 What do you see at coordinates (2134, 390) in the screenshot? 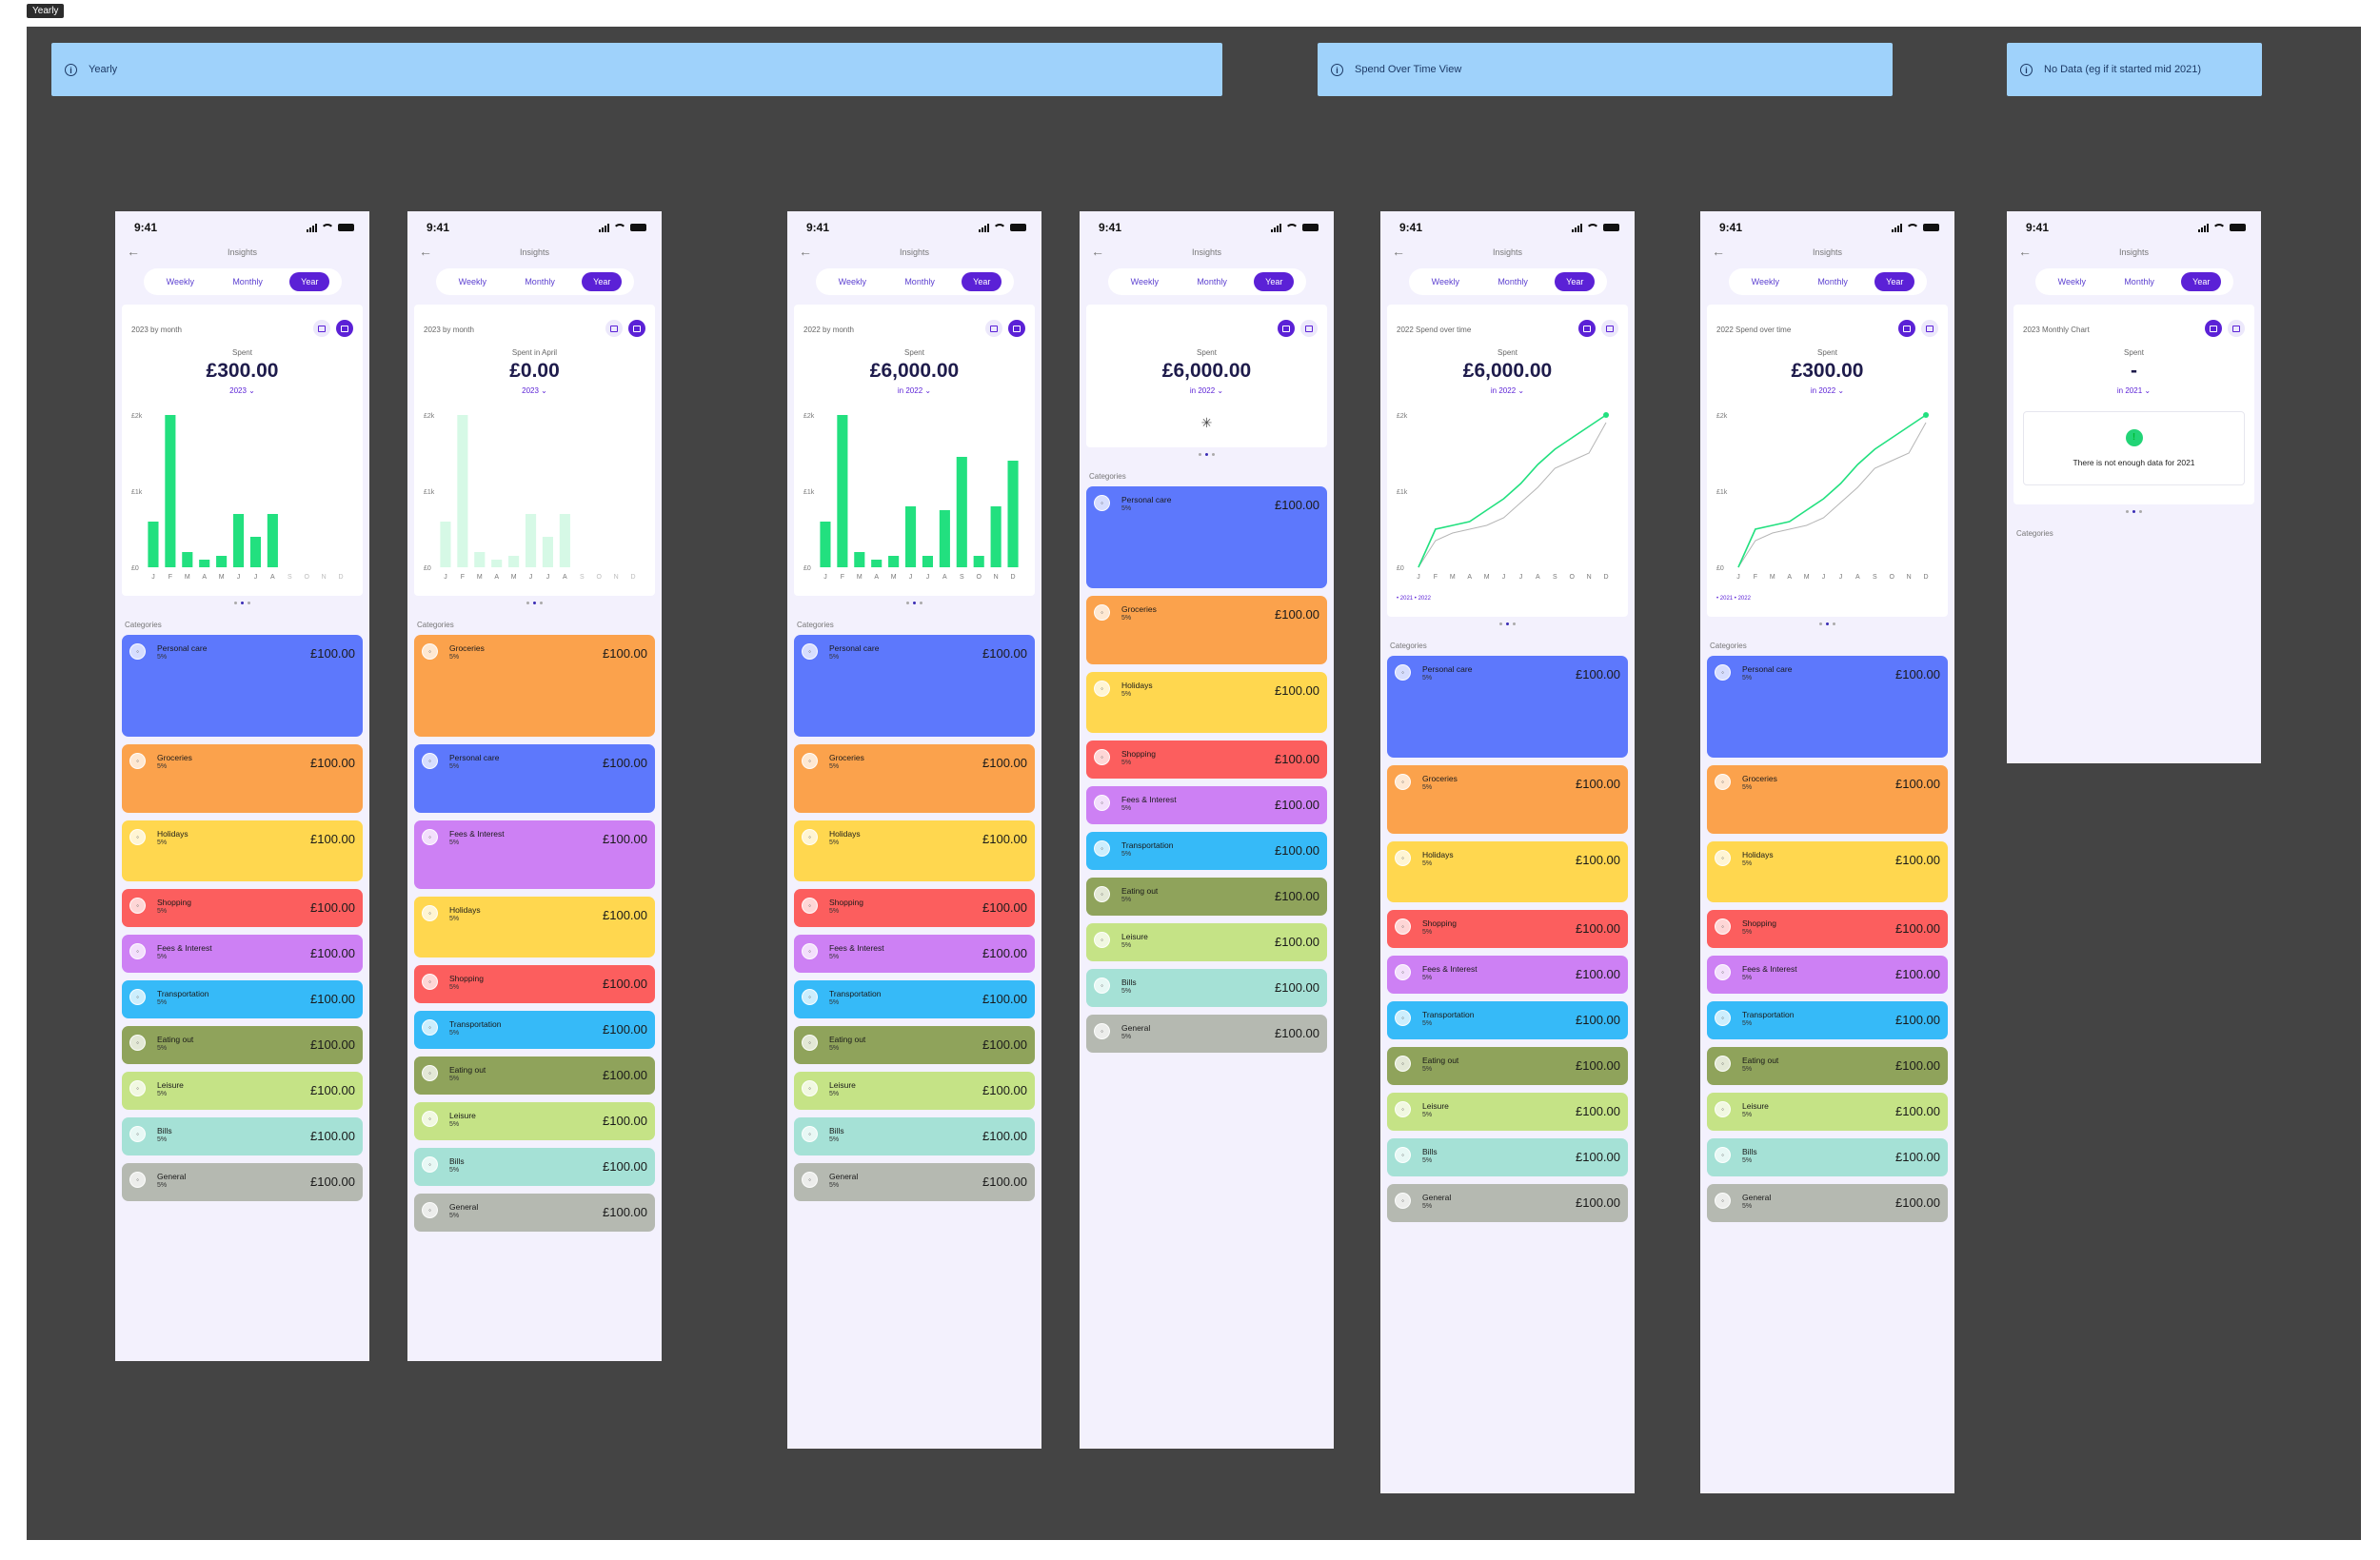
I see `year-selector: in 2021 ⌄` at bounding box center [2134, 390].